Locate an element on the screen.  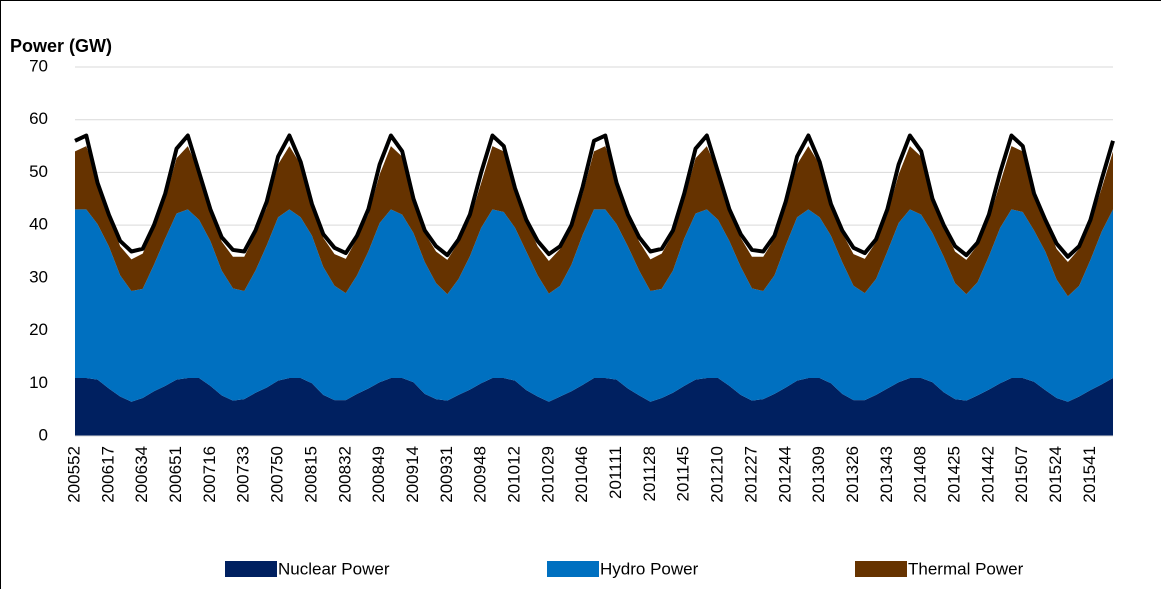
x-tick-label: 200651 is located at coordinates (175, 474).